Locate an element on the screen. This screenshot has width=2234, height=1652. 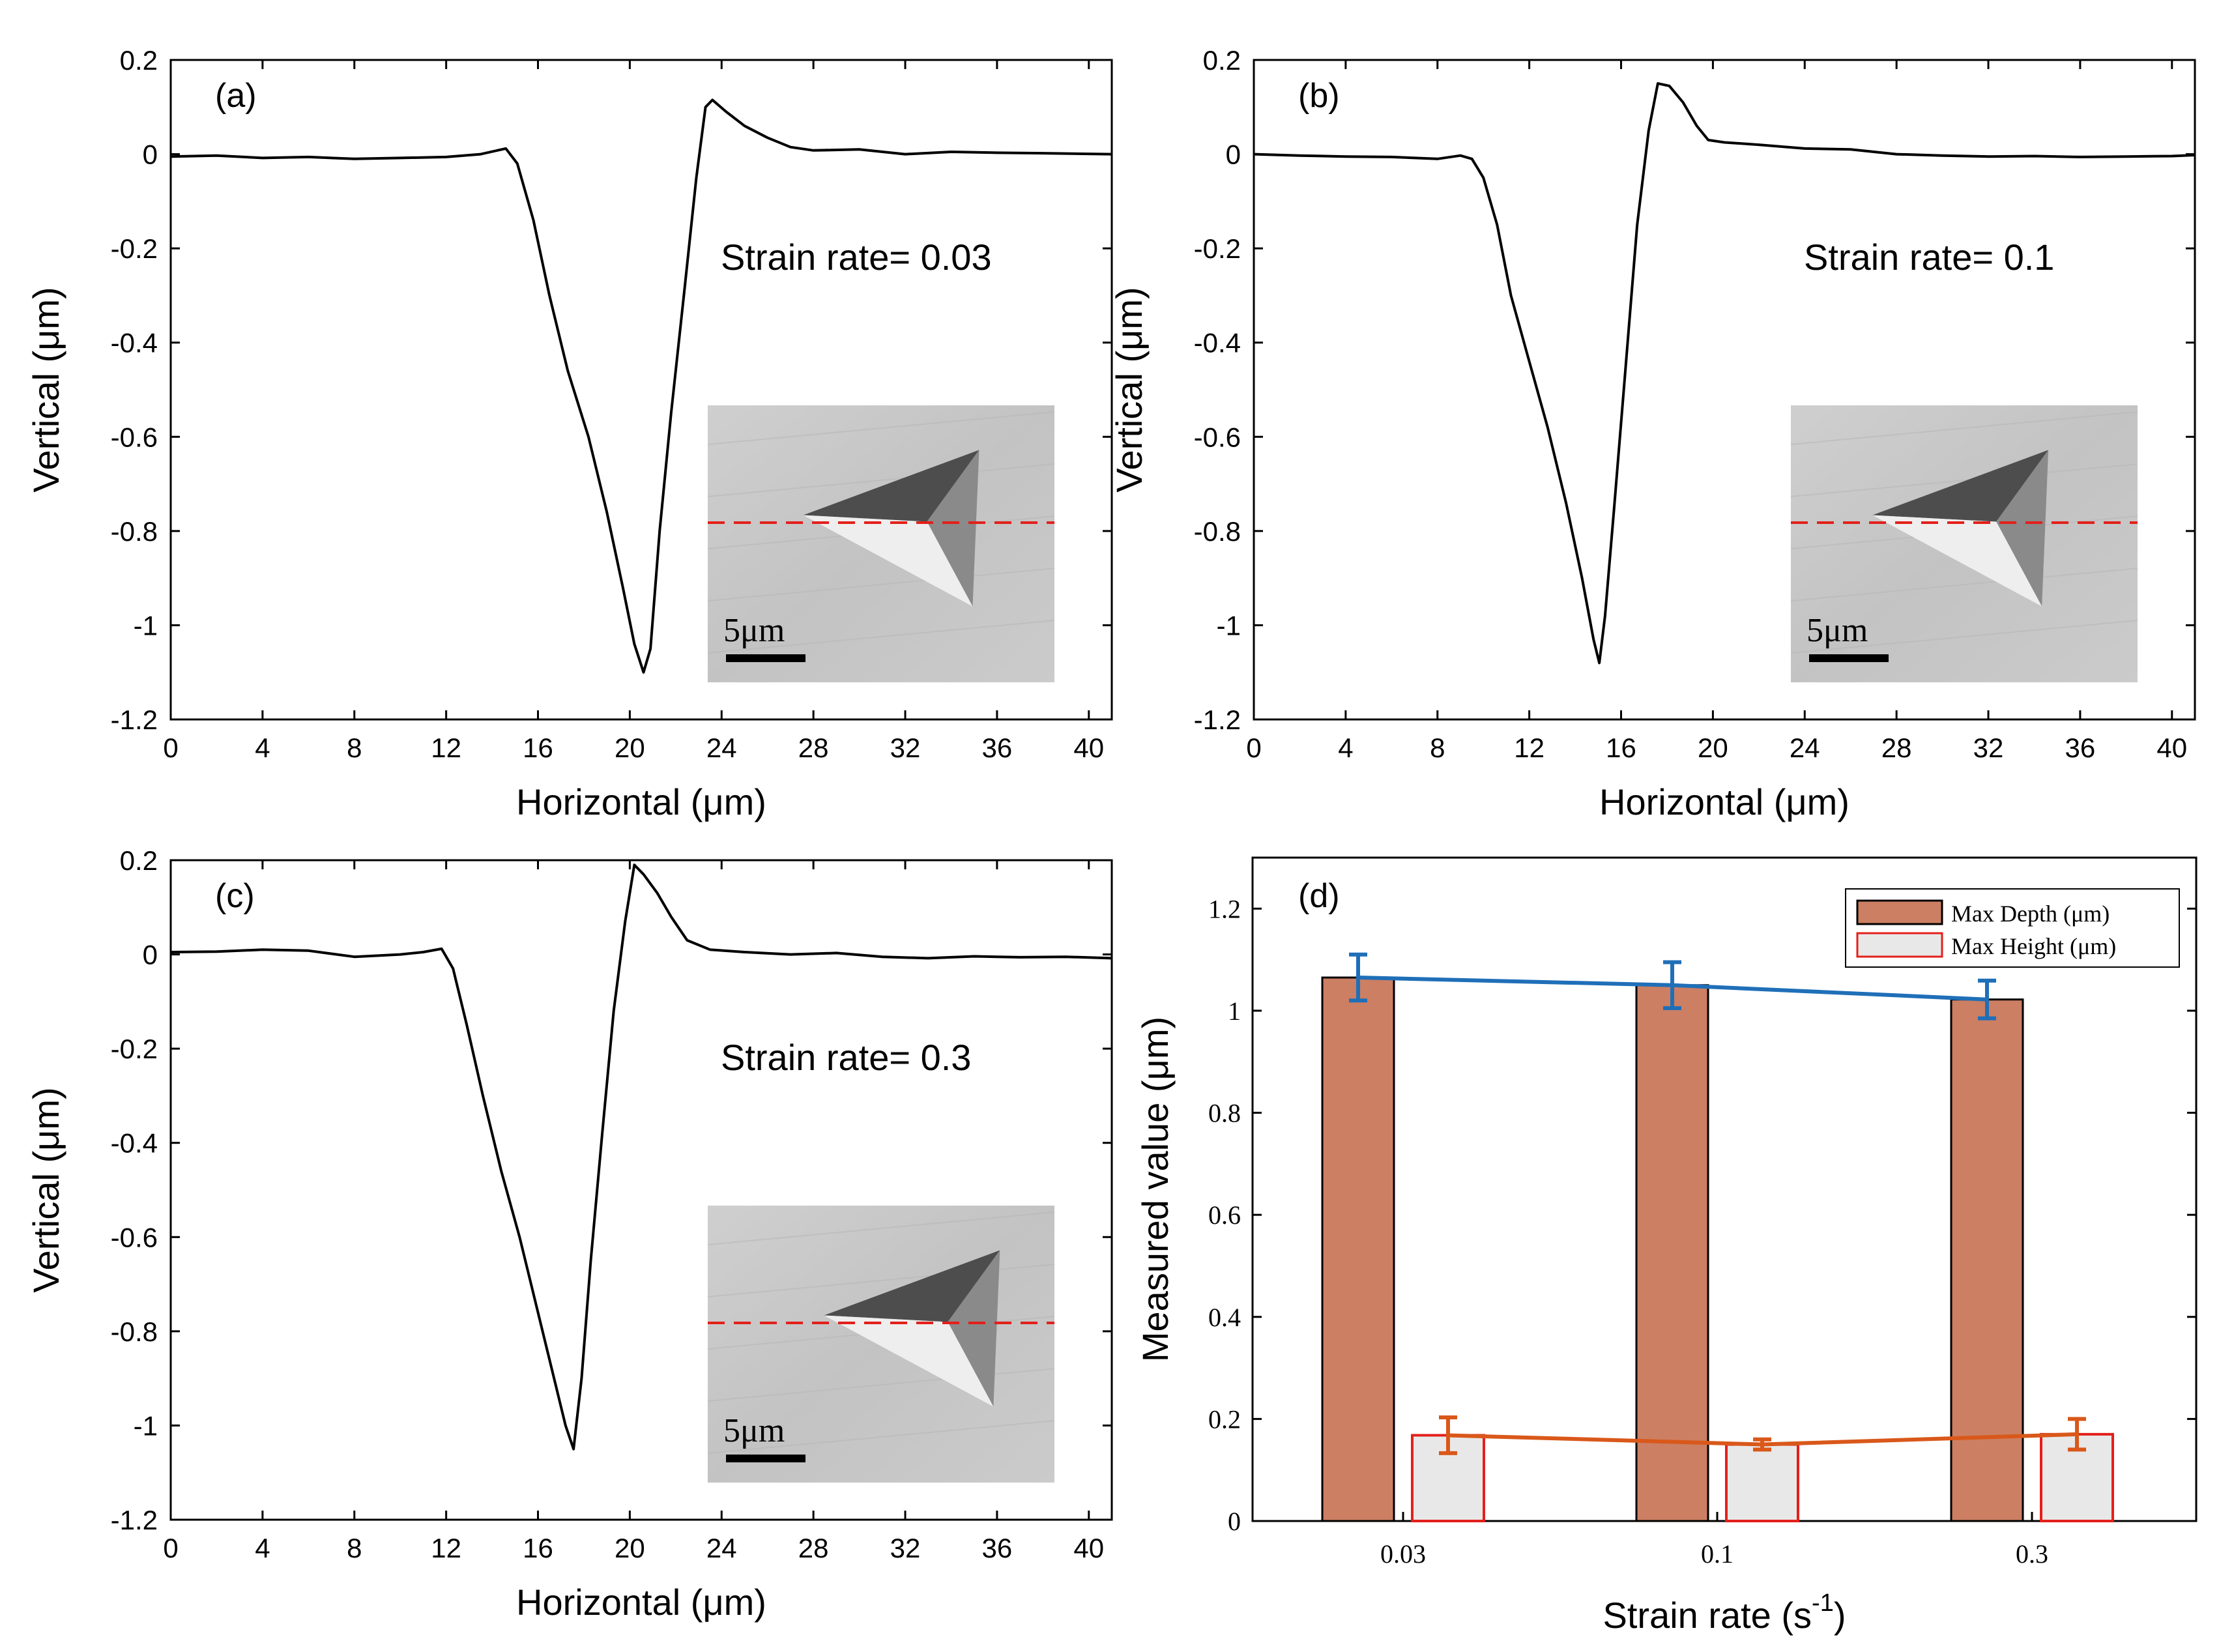
x-axis-title-text: Strain rate (s is located at coordinates (1707, 1616).